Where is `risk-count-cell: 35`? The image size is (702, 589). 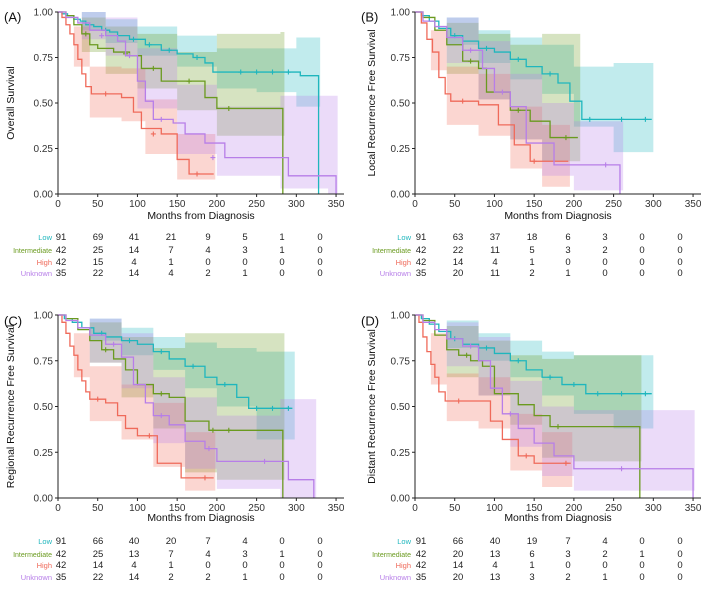 risk-count-cell: 35 is located at coordinates (421, 273).